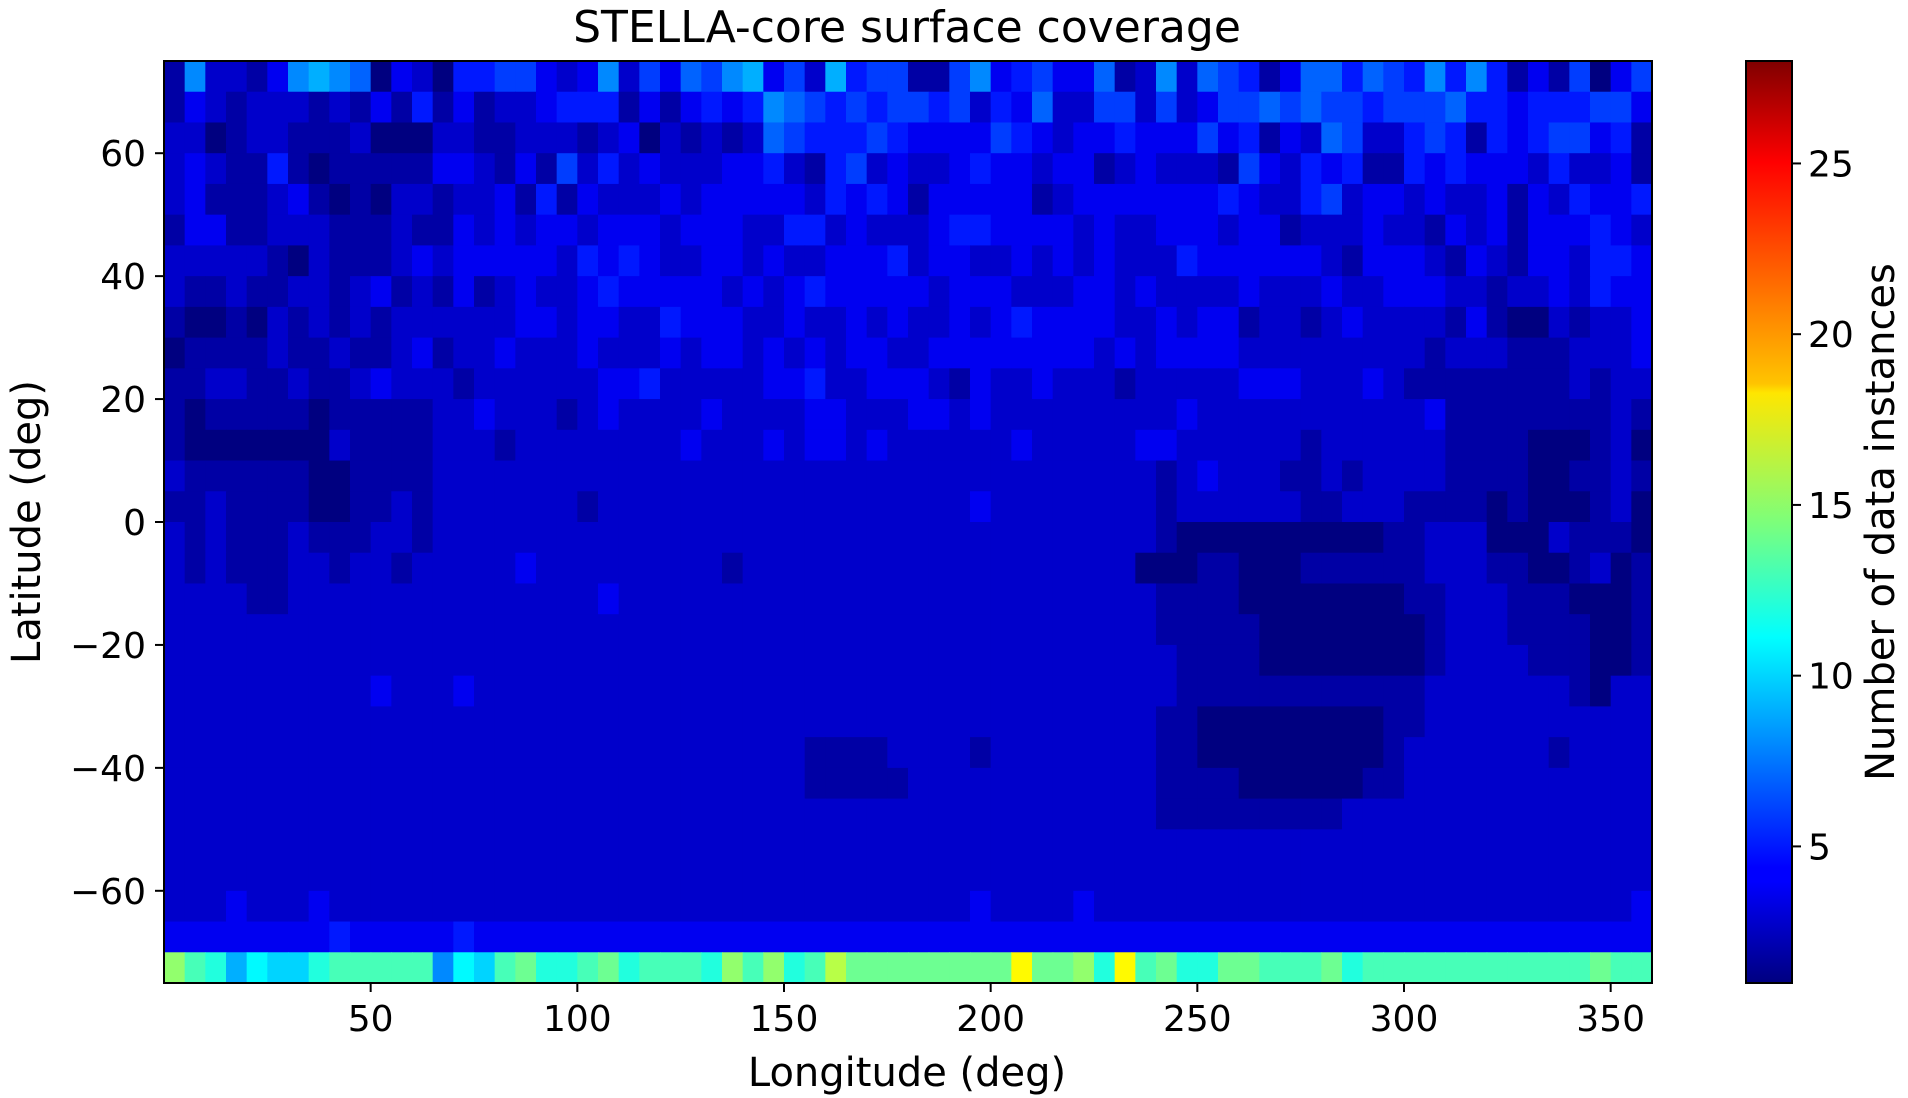 The image size is (1908, 1098). Describe the element at coordinates (108, 769) in the screenshot. I see `y-tick-label: −40` at that location.